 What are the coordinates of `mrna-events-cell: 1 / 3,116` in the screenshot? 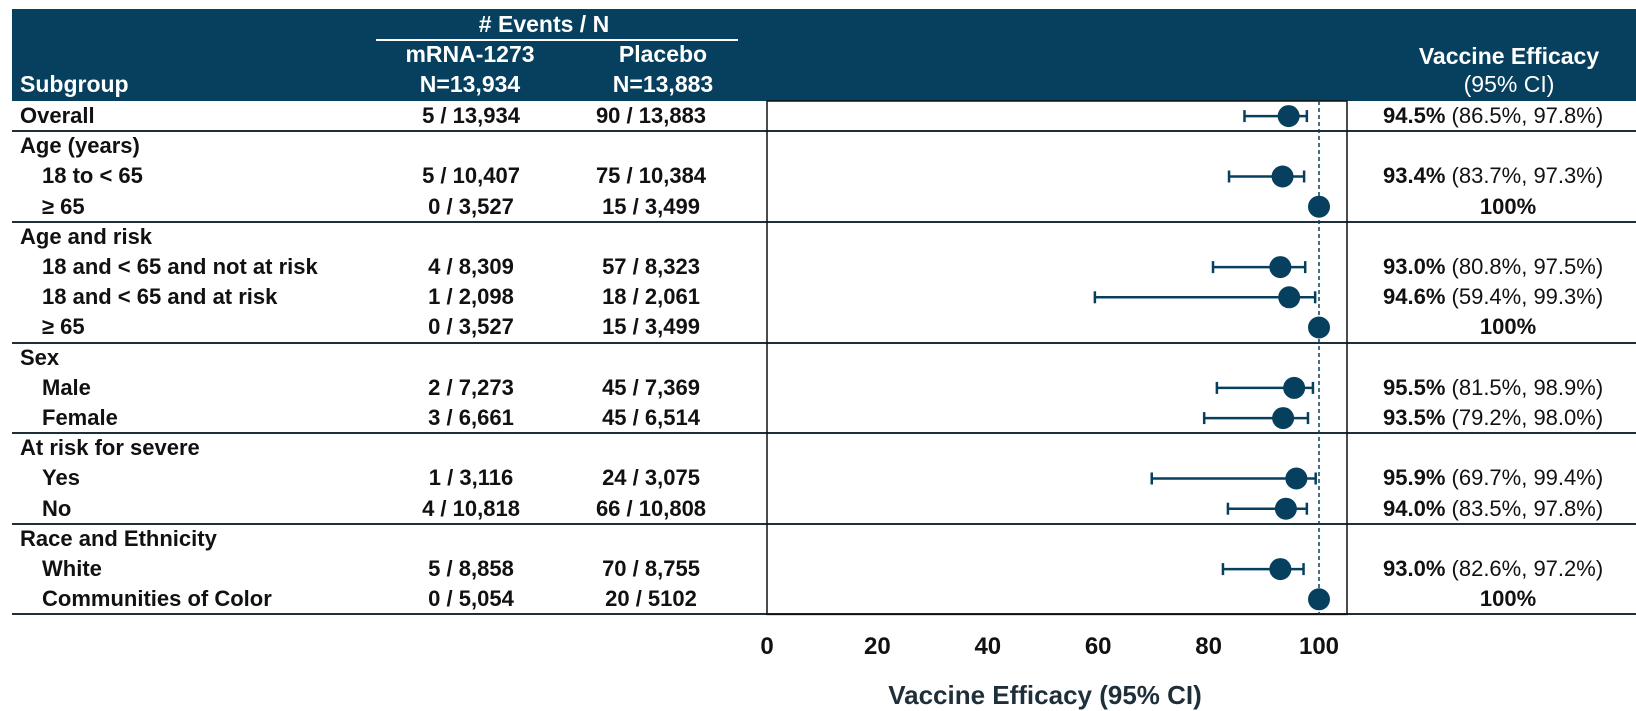 It's located at (471, 478).